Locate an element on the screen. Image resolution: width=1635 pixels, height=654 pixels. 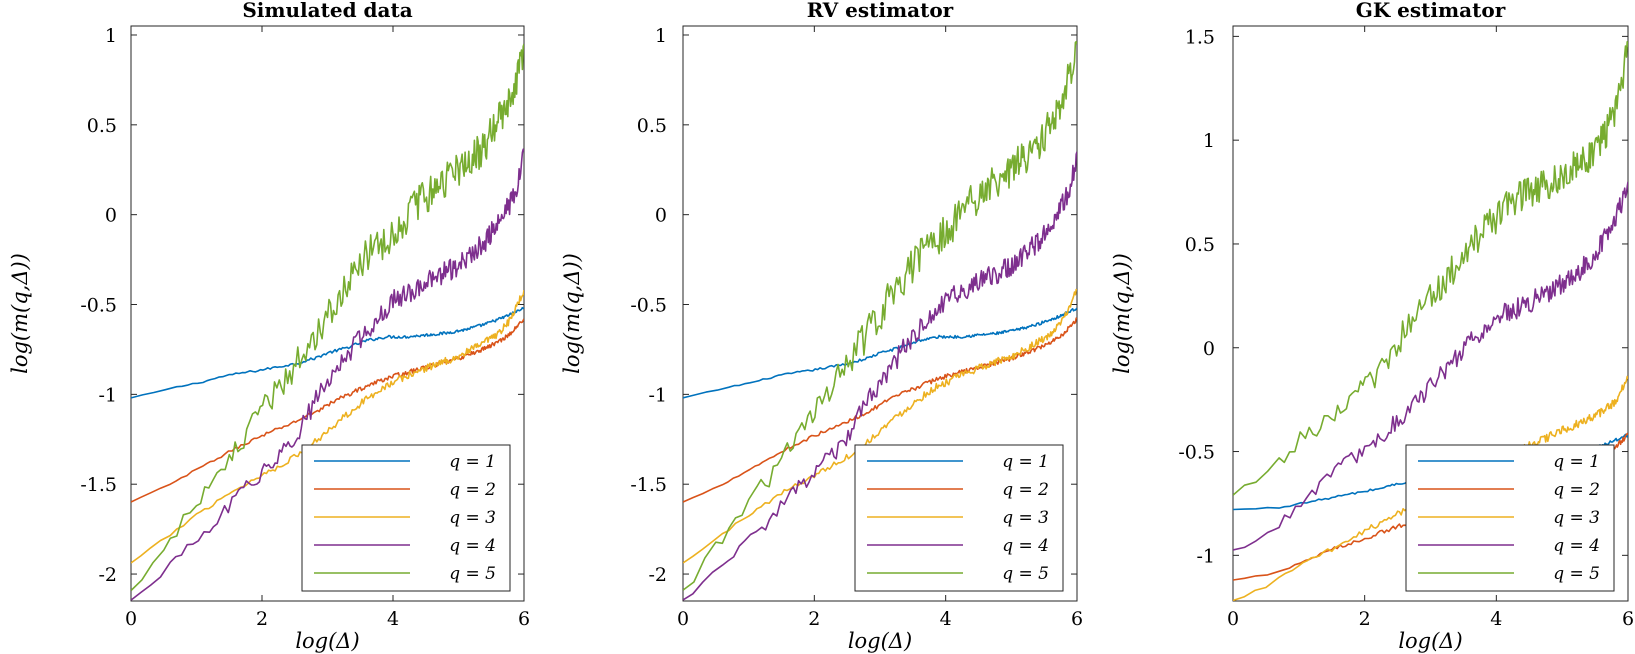
chart-title: Simulated data is located at coordinates (327, 11).